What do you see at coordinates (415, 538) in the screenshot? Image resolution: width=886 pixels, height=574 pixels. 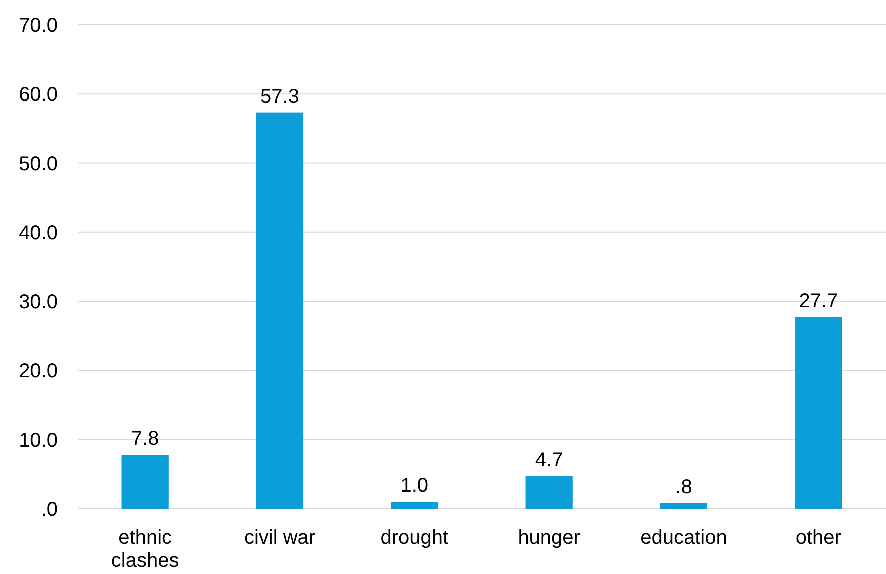 I see `x-tick-label: drought` at bounding box center [415, 538].